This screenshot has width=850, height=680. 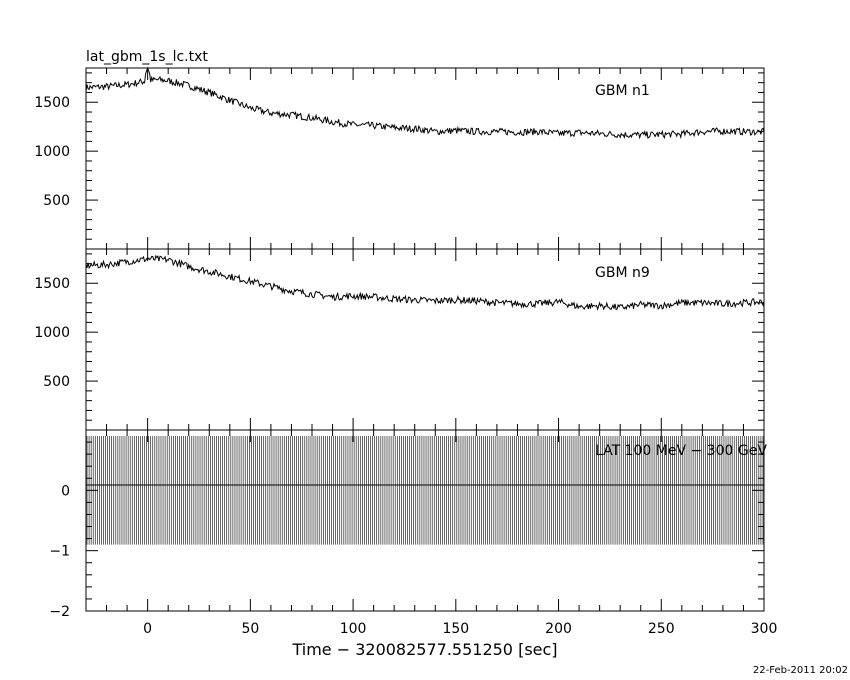 What do you see at coordinates (661, 629) in the screenshot?
I see `x-tick-label: 250` at bounding box center [661, 629].